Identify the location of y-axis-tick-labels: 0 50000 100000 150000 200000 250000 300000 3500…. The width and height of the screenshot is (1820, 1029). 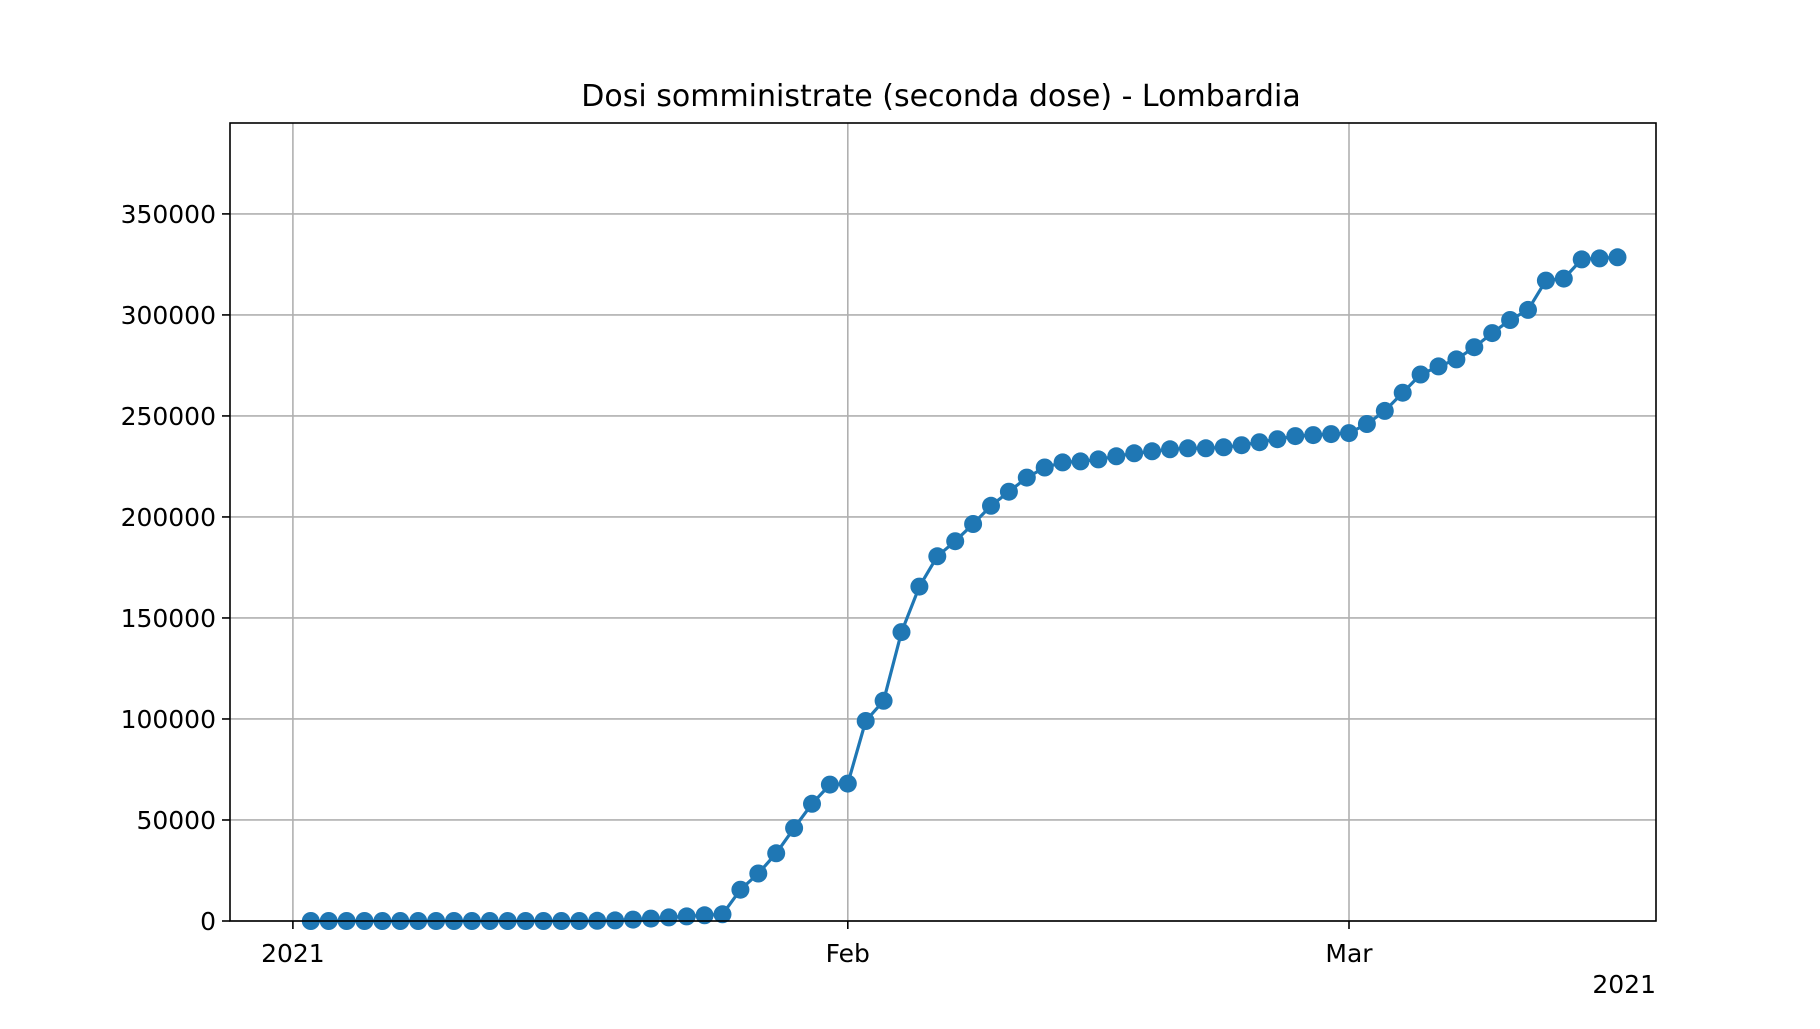
(168, 568).